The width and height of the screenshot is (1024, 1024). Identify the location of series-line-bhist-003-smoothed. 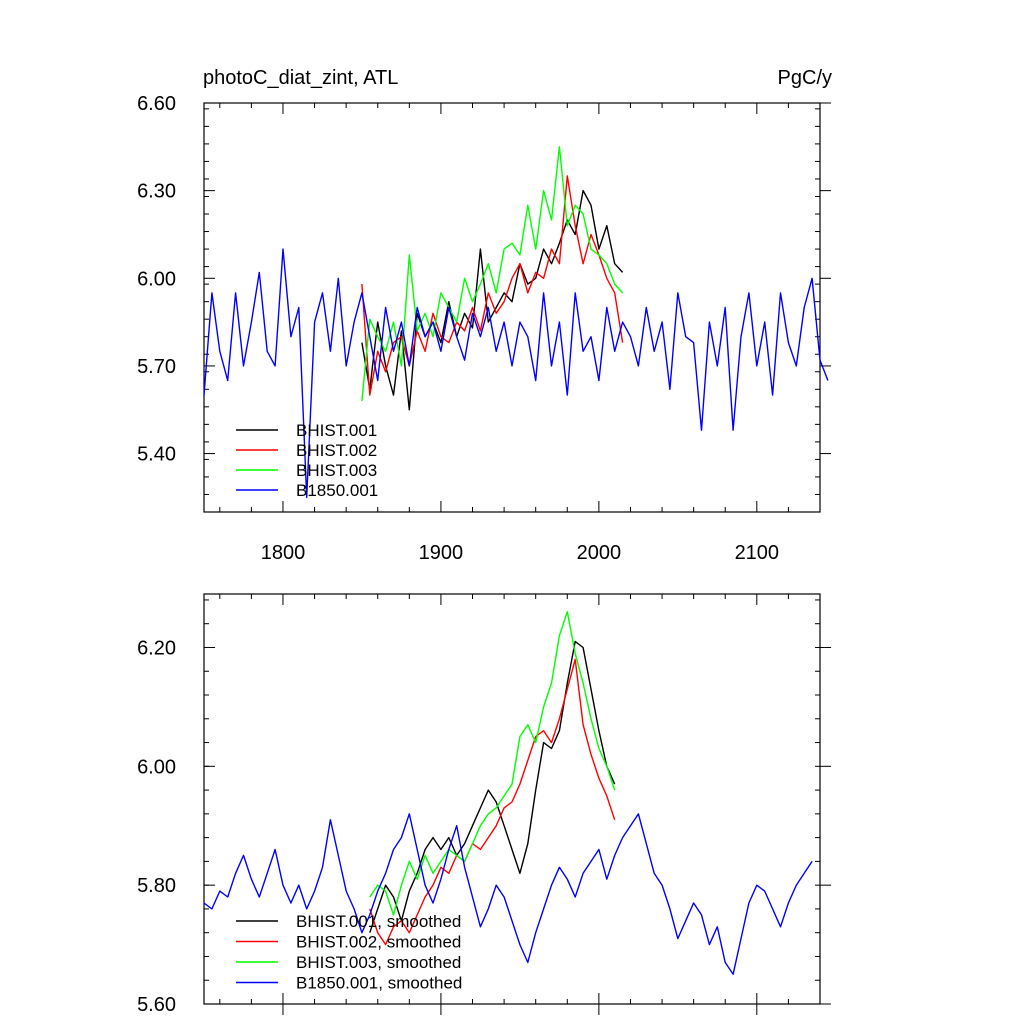
(492, 763).